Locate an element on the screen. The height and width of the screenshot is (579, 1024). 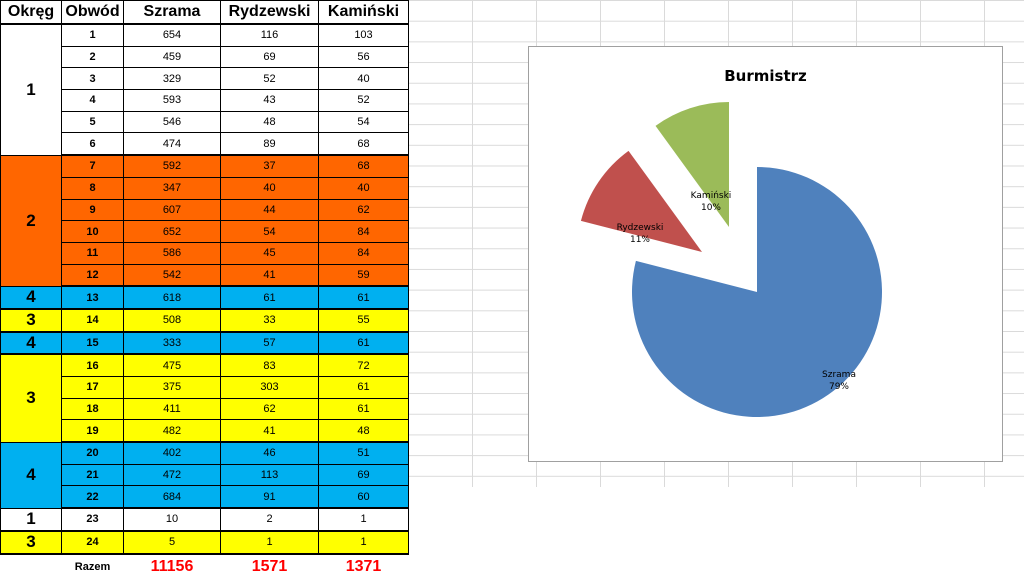
cell-rydzewski: 69 is located at coordinates (269, 57).